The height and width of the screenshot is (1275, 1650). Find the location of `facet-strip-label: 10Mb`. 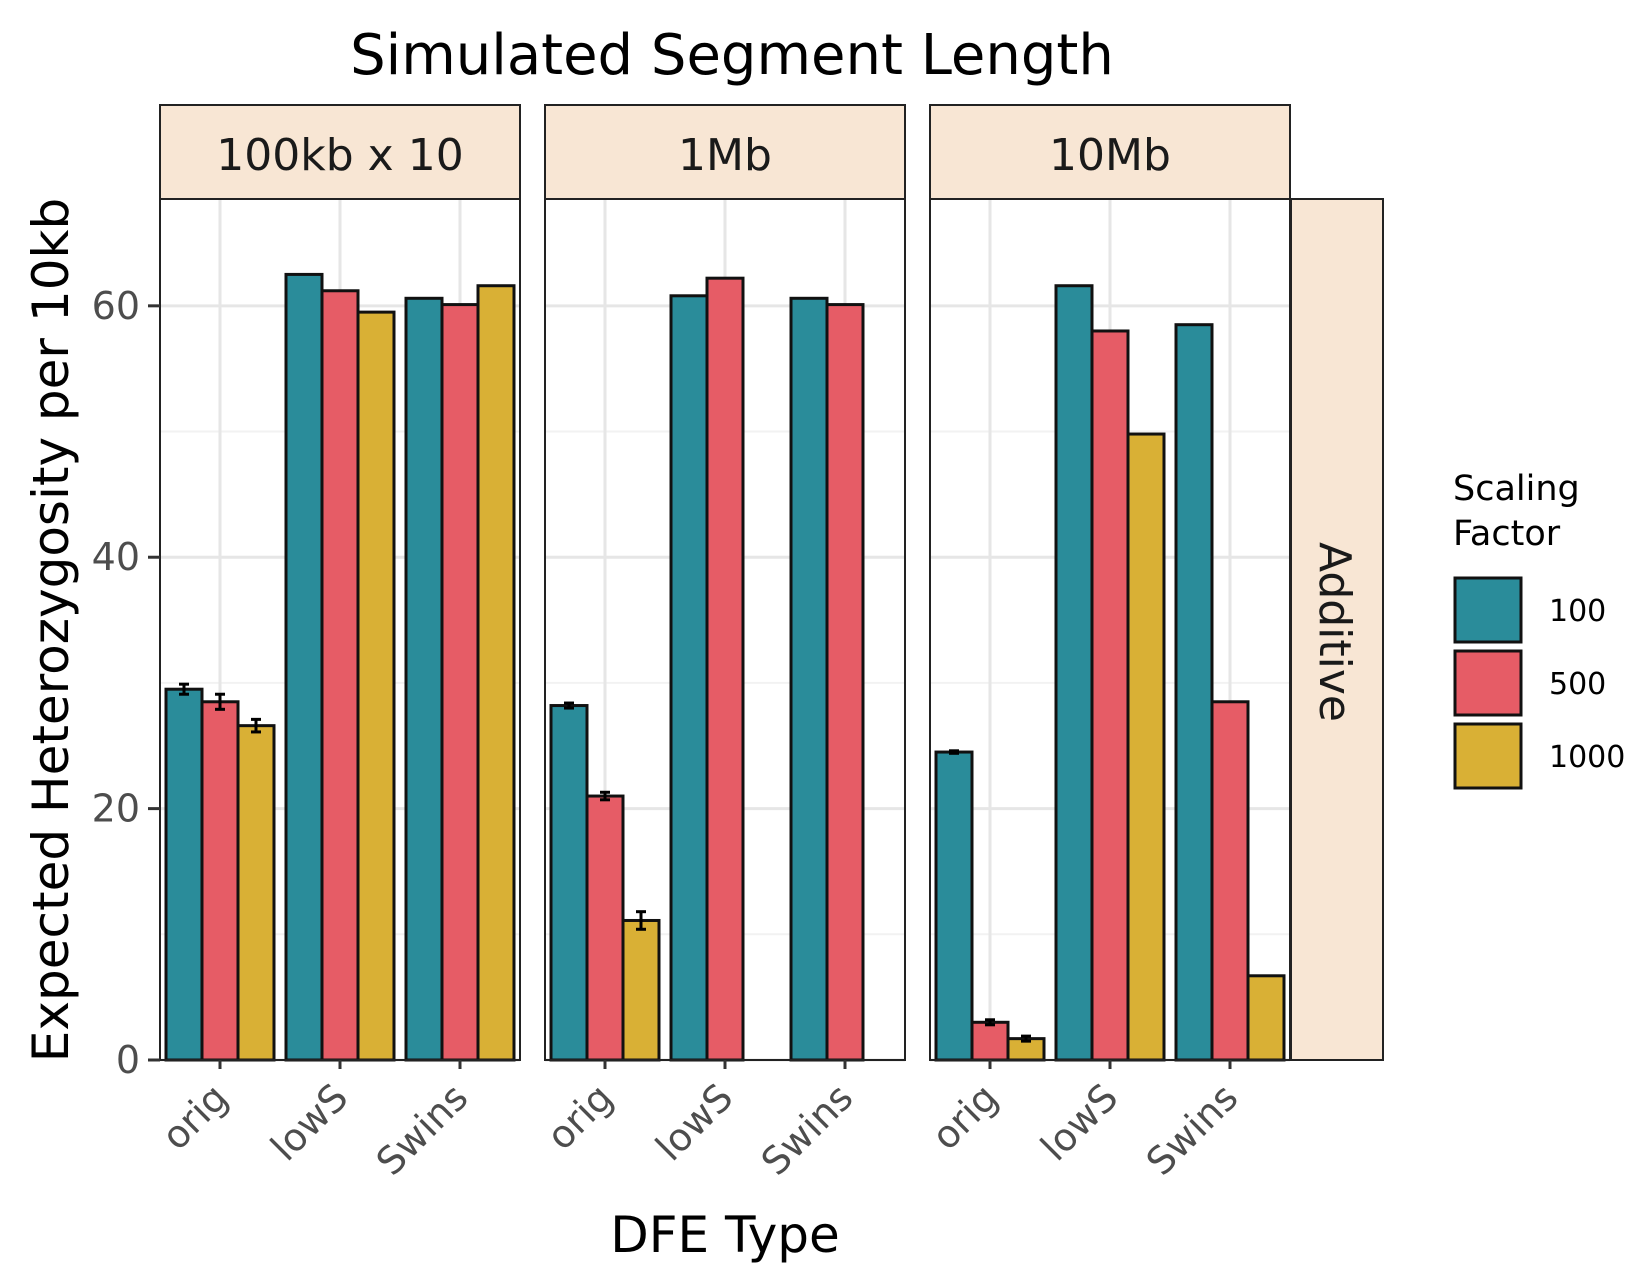

facet-strip-label: 10Mb is located at coordinates (1110, 155).